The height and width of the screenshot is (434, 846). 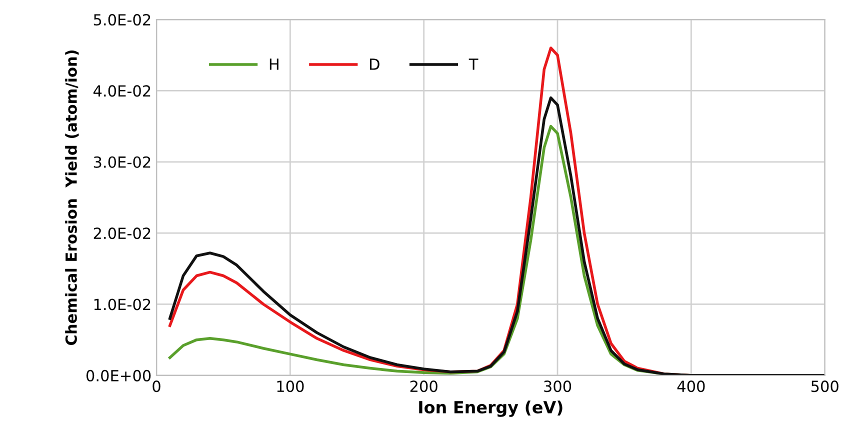 What do you see at coordinates (424, 386) in the screenshot?
I see `x-tick-label: 200` at bounding box center [424, 386].